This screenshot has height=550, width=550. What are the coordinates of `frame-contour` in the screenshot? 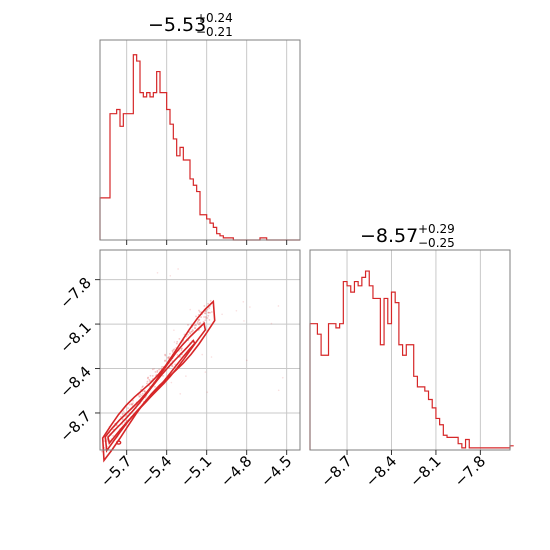 It's located at (200, 350).